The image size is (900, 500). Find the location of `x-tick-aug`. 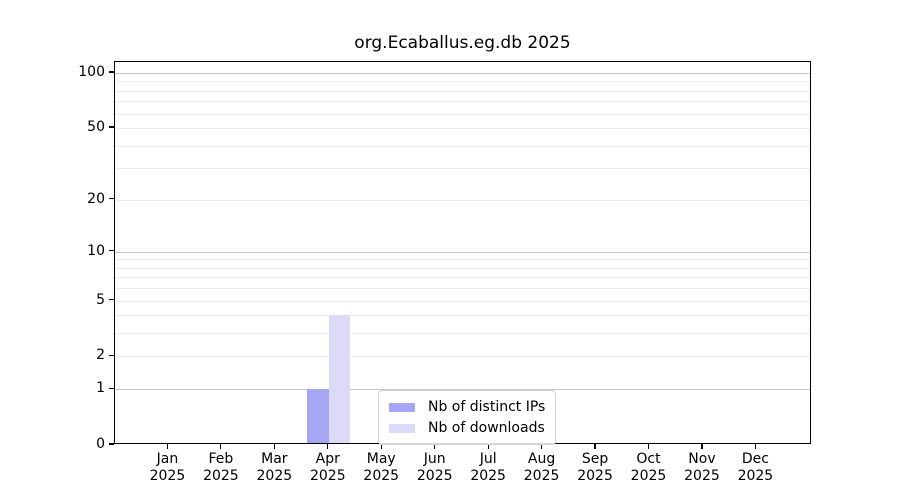

x-tick-aug is located at coordinates (542, 446).